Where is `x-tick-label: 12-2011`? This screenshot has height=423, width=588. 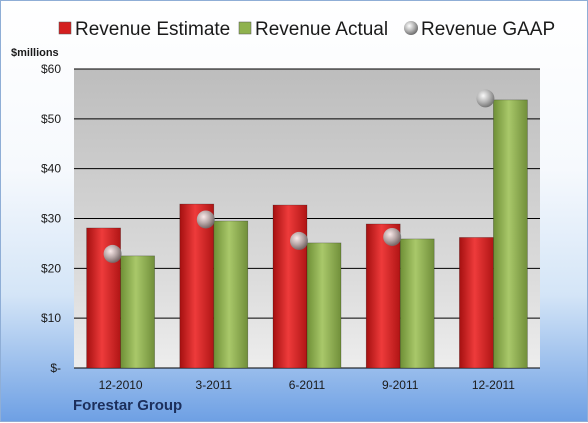 x-tick-label: 12-2011 is located at coordinates (493, 385).